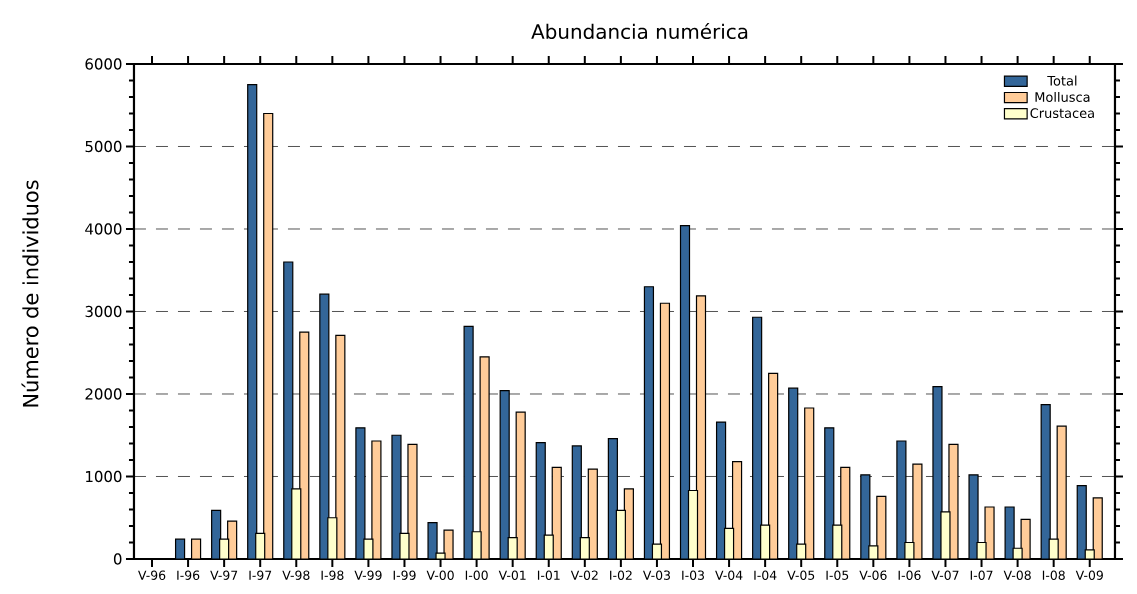 This screenshot has height=594, width=1137. Describe the element at coordinates (1062, 96) in the screenshot. I see `legend-label: Mollusca` at that location.